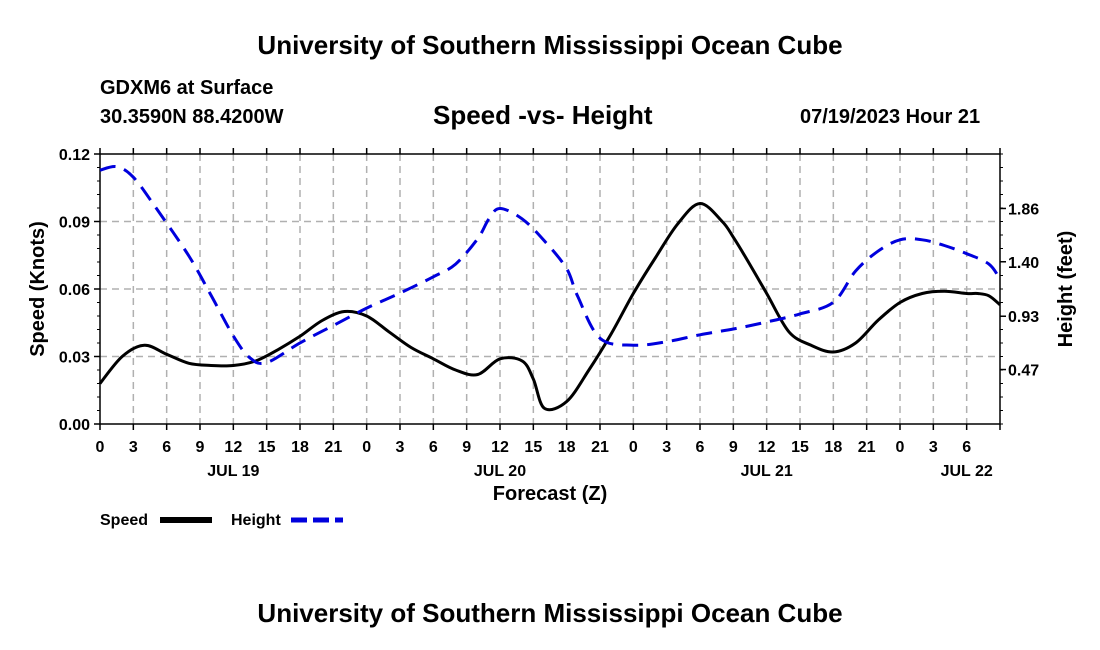 This screenshot has height=650, width=1100. Describe the element at coordinates (192, 117) in the screenshot. I see `coordinates-label: 30.3590N 88.4200W` at that location.